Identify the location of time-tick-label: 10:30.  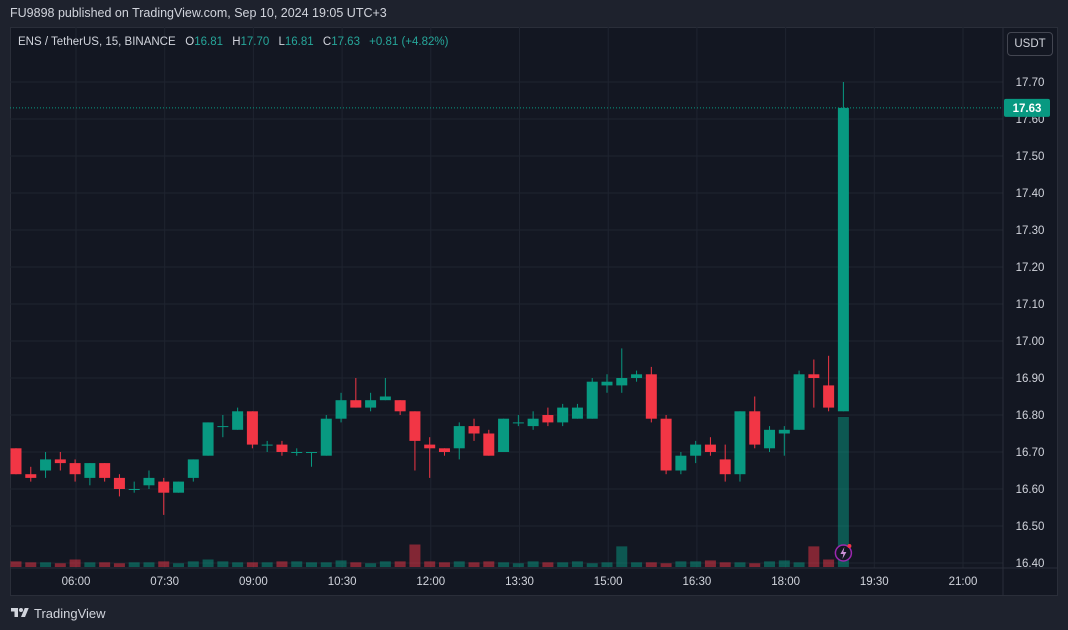
(342, 582).